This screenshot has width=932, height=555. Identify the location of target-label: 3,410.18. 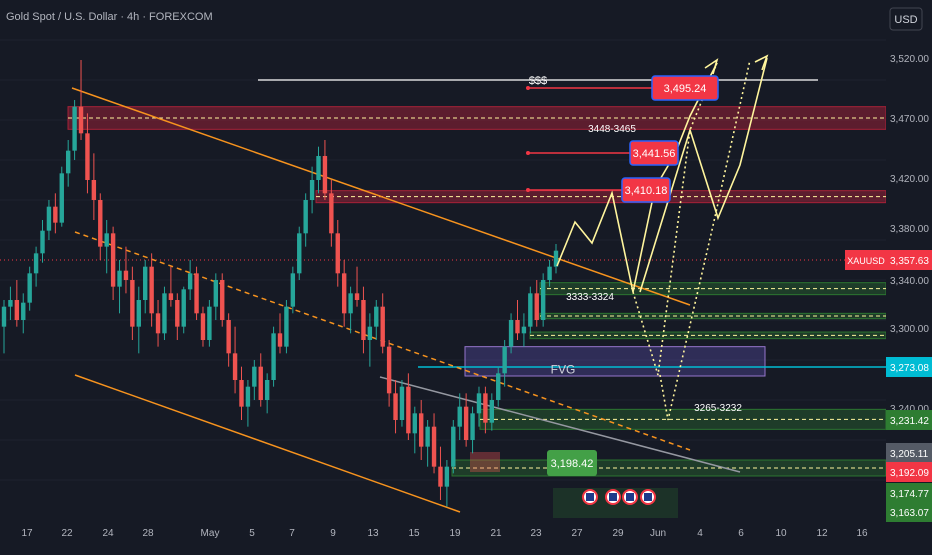
(646, 191).